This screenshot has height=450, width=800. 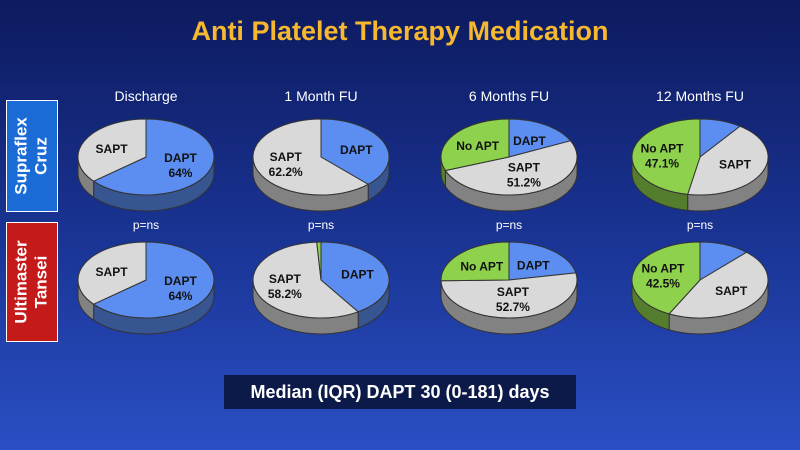 I want to click on column-label-12-months: 12 Months FU, so click(x=700, y=96).